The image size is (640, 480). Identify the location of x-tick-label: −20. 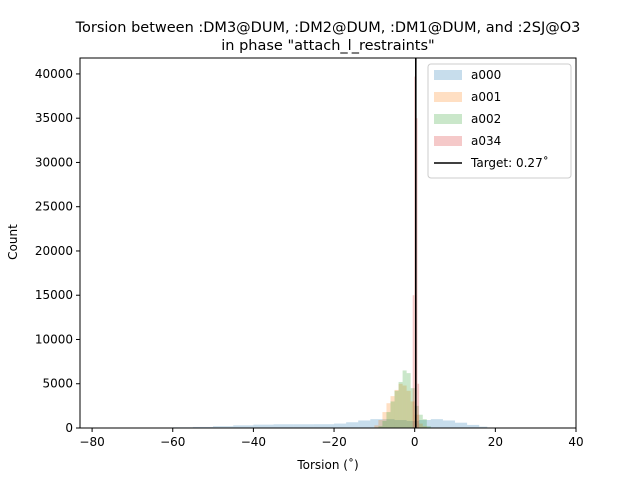
(333, 442).